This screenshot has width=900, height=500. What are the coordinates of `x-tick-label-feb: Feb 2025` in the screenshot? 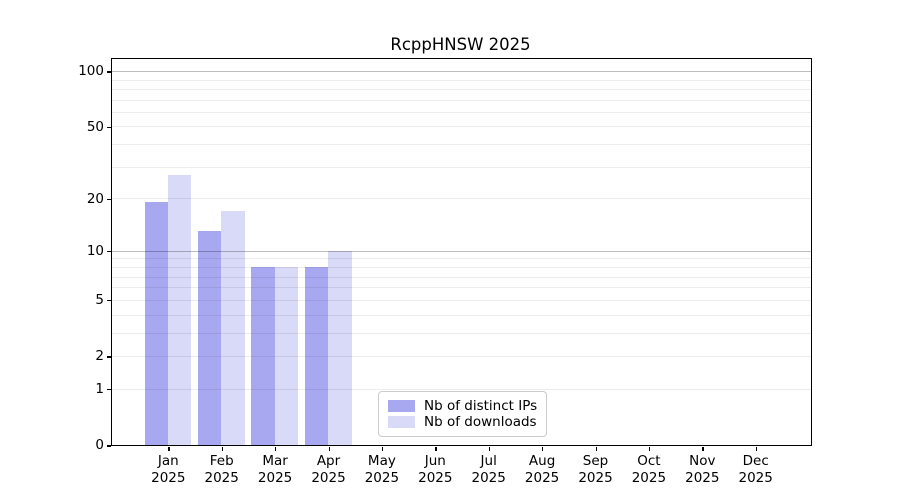 It's located at (222, 469).